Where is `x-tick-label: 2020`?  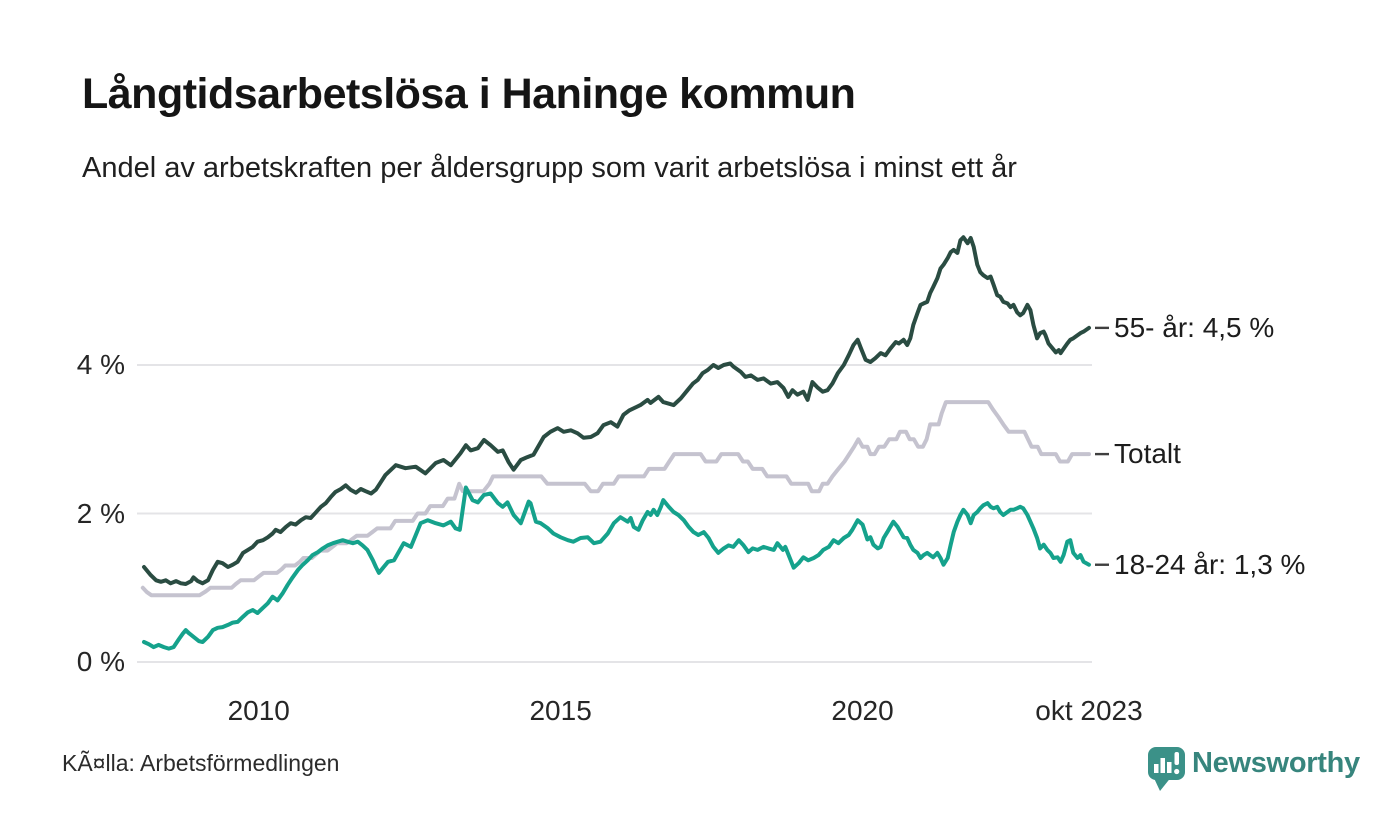
x-tick-label: 2020 is located at coordinates (862, 710).